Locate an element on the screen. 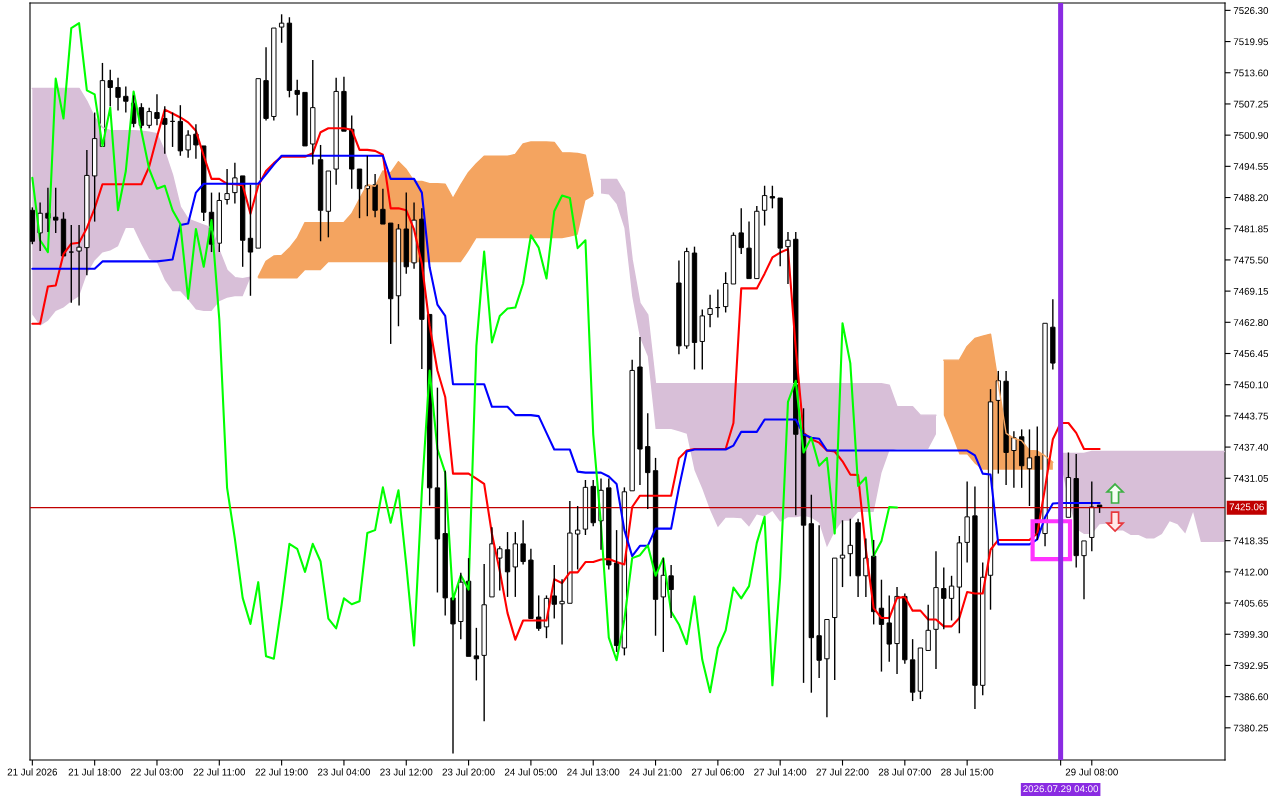  y-tick-label: 7380.25 is located at coordinates (1251, 728).